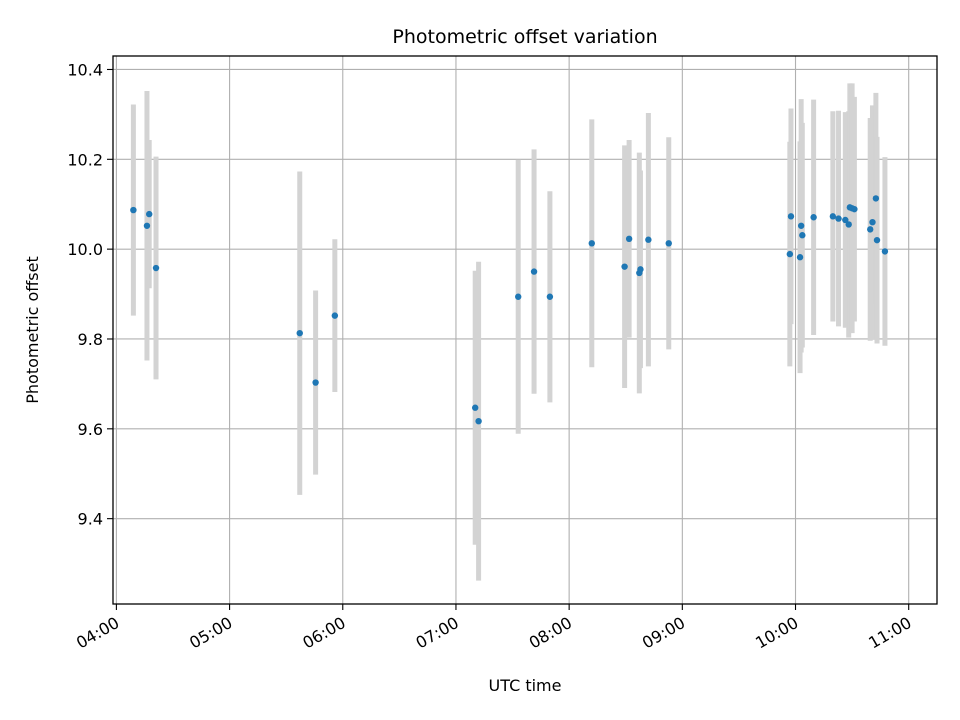 Image resolution: width=960 pixels, height=720 pixels. What do you see at coordinates (85, 249) in the screenshot?
I see `y-tick-label: 10.0` at bounding box center [85, 249].